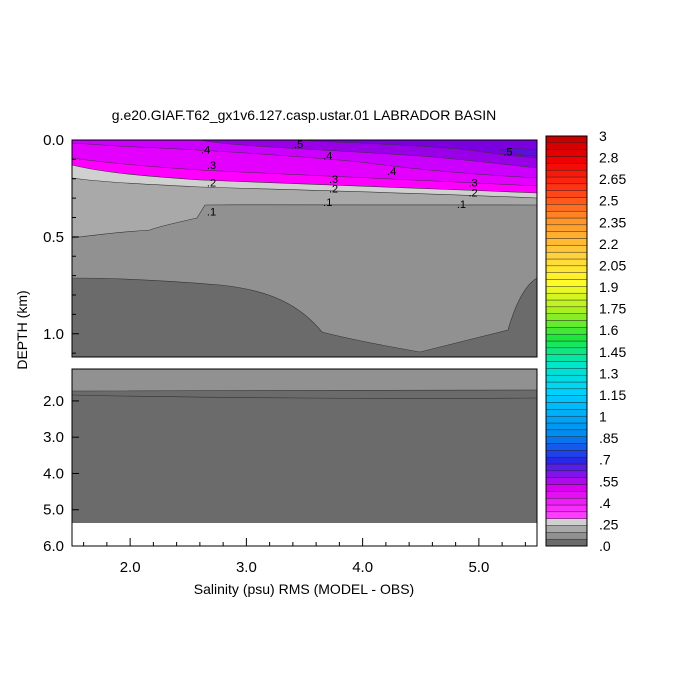 This screenshot has height=700, width=700. Describe the element at coordinates (53, 334) in the screenshot. I see `y-tick-label: 1.0` at that location.